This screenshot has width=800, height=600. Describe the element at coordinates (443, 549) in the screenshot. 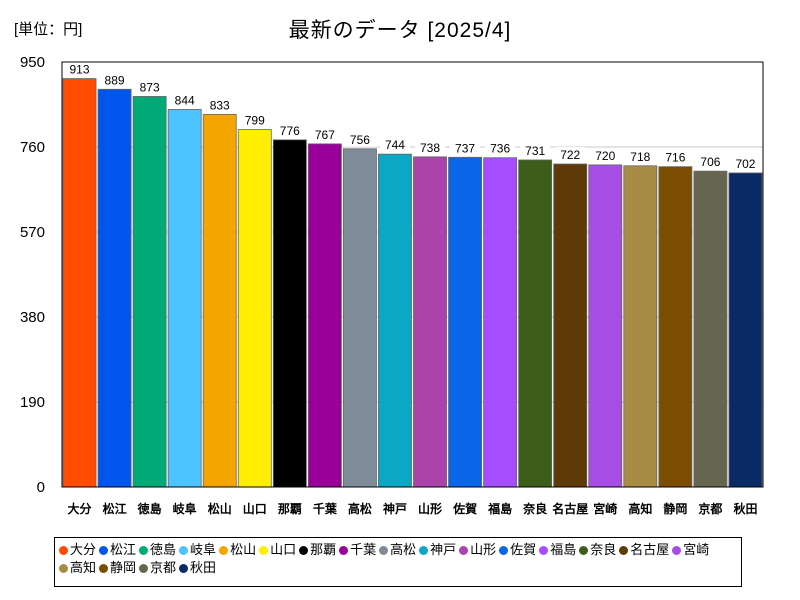

I see `legend-label: 神戸` at that location.